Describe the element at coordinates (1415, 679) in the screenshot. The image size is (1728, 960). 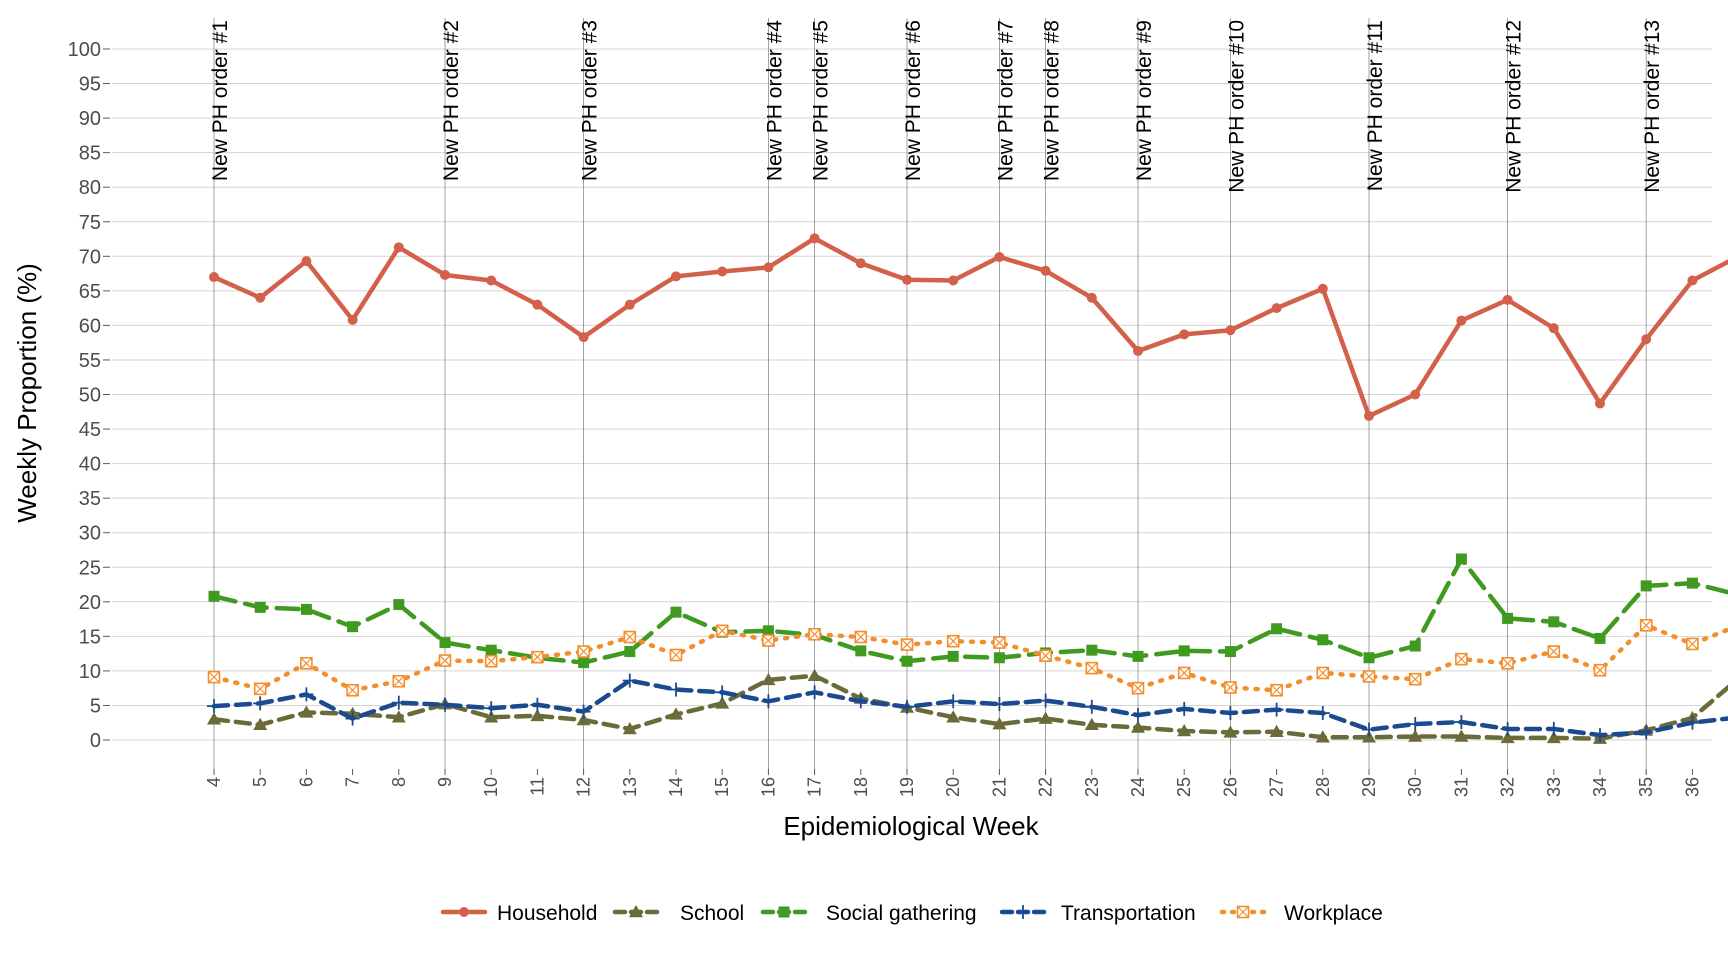
I see `point-workplace-week-30-d2` at that location.